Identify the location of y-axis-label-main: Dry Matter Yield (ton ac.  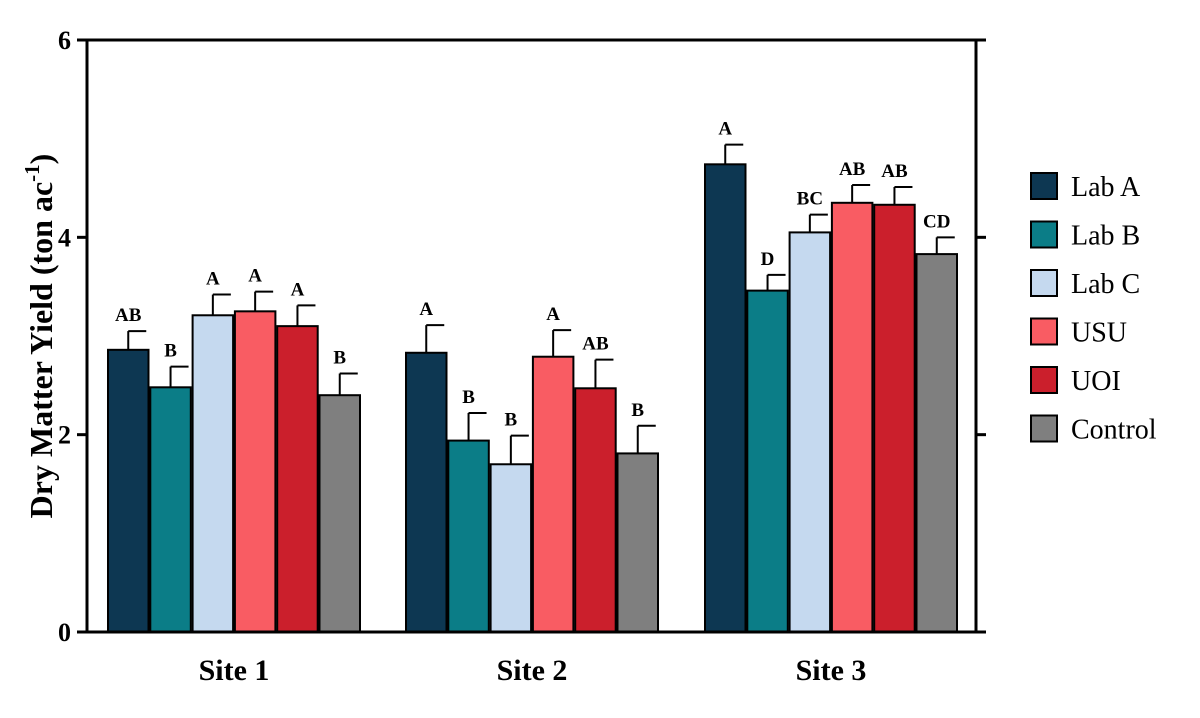
(41, 350).